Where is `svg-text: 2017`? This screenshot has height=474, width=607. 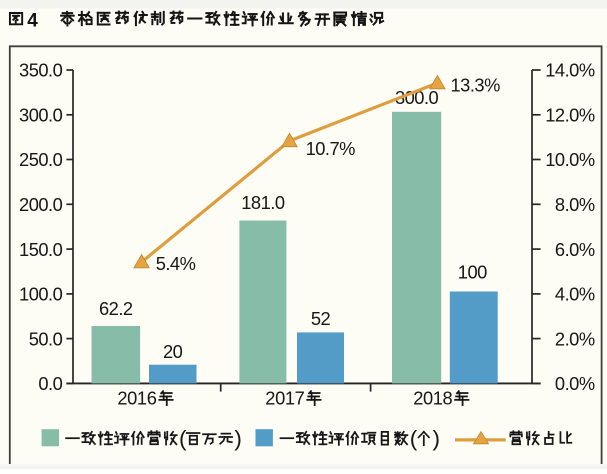
svg-text: 2017 is located at coordinates (284, 397).